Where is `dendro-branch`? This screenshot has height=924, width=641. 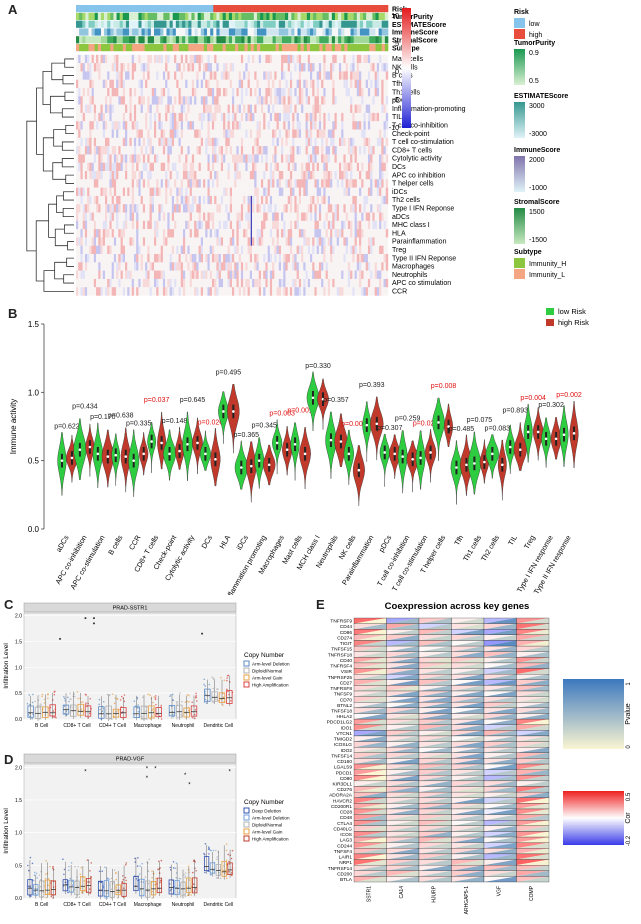 dendro-branch is located at coordinates (70, 246).